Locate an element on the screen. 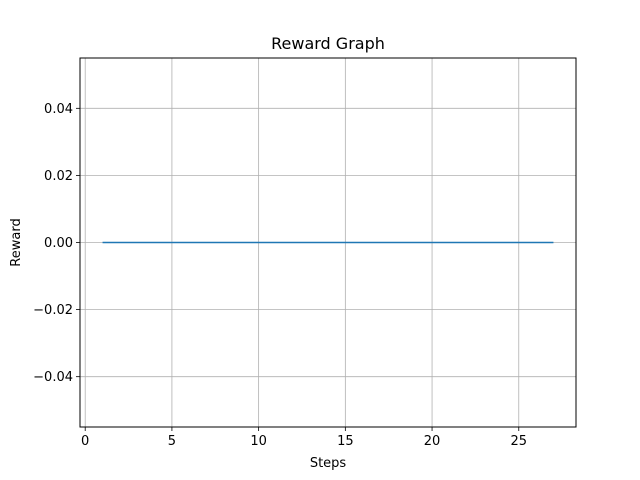 This screenshot has width=640, height=480. y-axis: −0.04 −0.02 0.00 0.02 0.04 is located at coordinates (56, 243).